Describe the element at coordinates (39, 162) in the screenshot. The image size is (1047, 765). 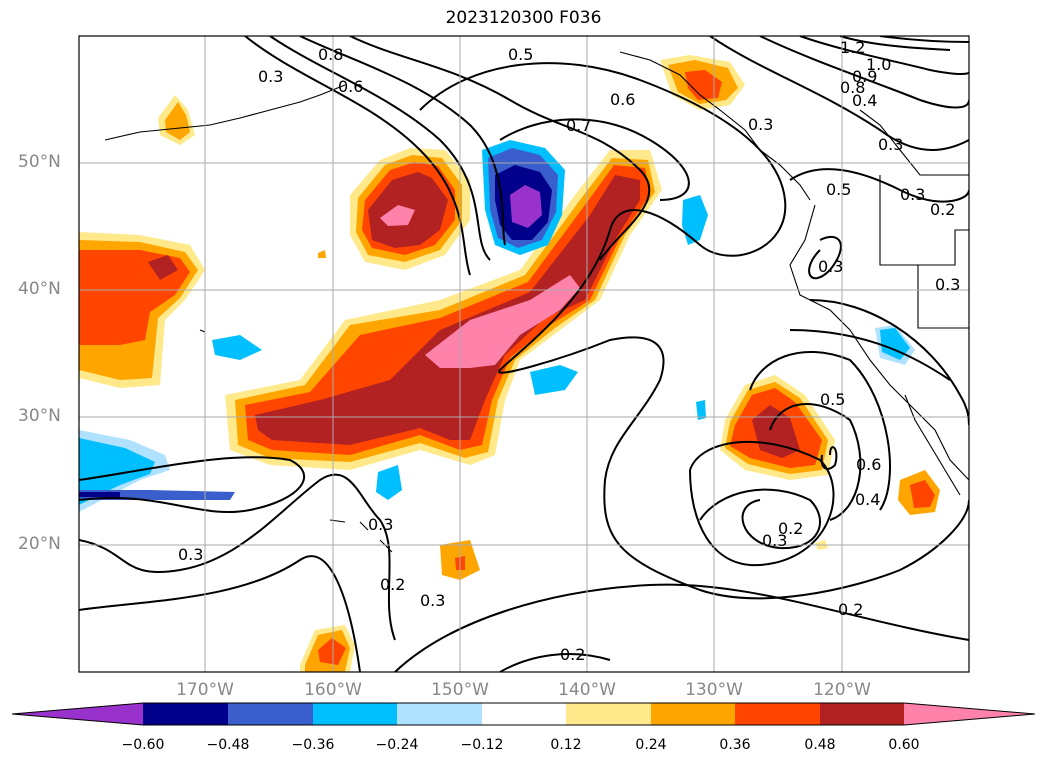
I see `lat-label: 50°N` at that location.